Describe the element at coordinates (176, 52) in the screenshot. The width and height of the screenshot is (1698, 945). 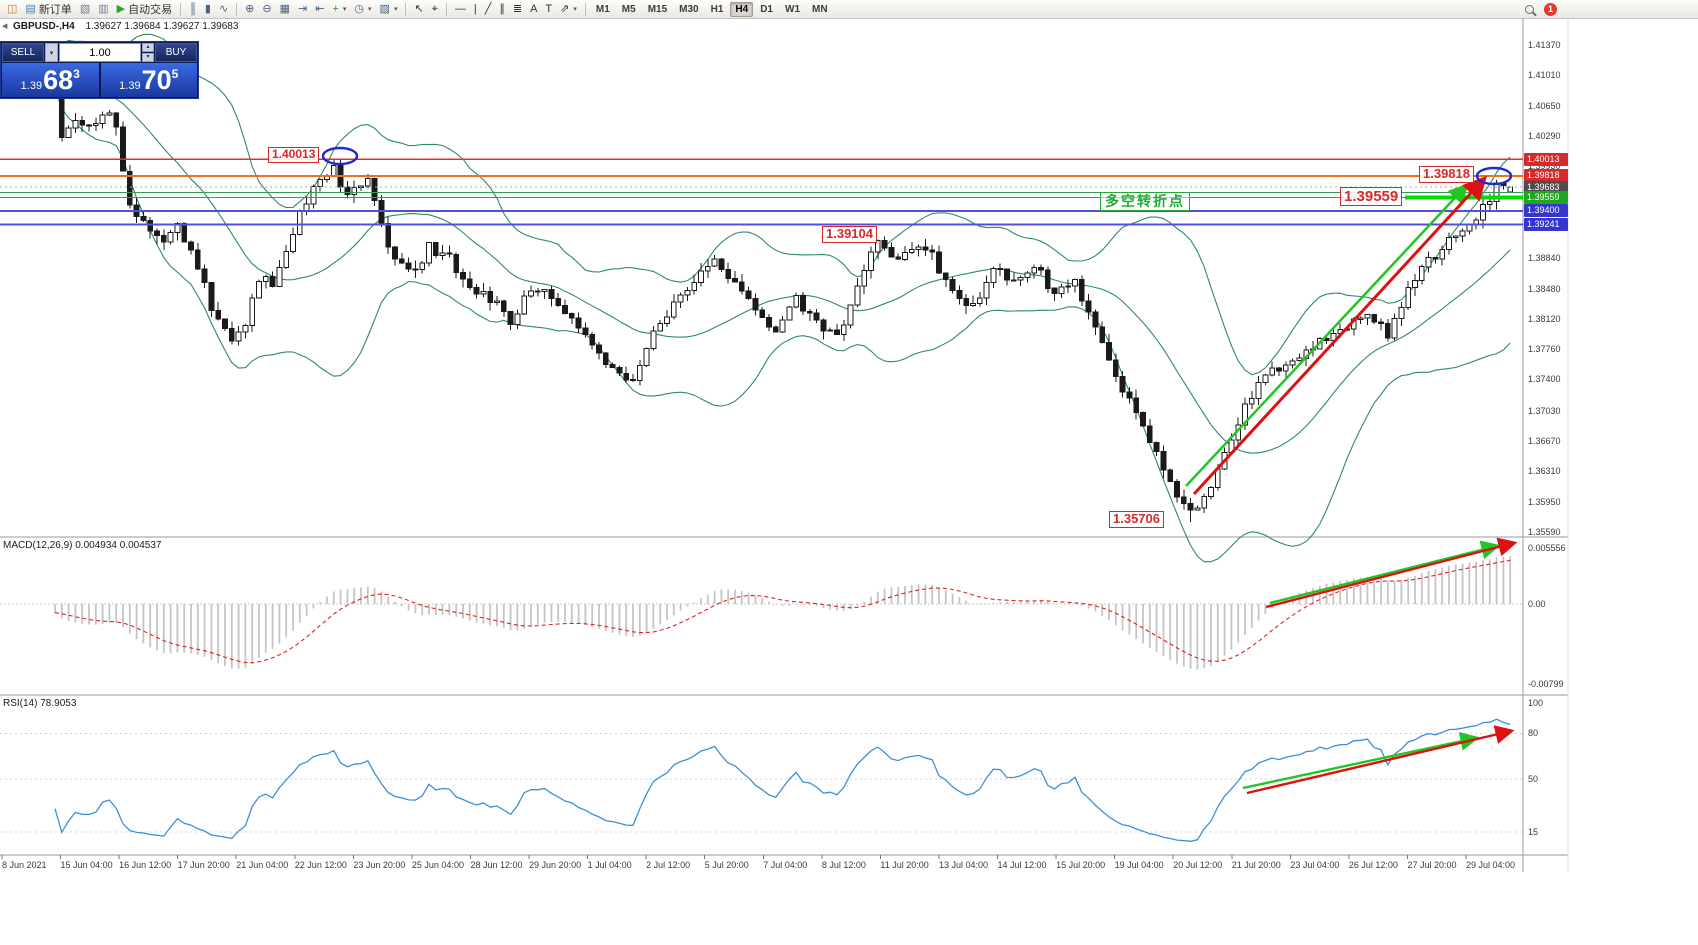
I see `buy-button: BUY` at that location.